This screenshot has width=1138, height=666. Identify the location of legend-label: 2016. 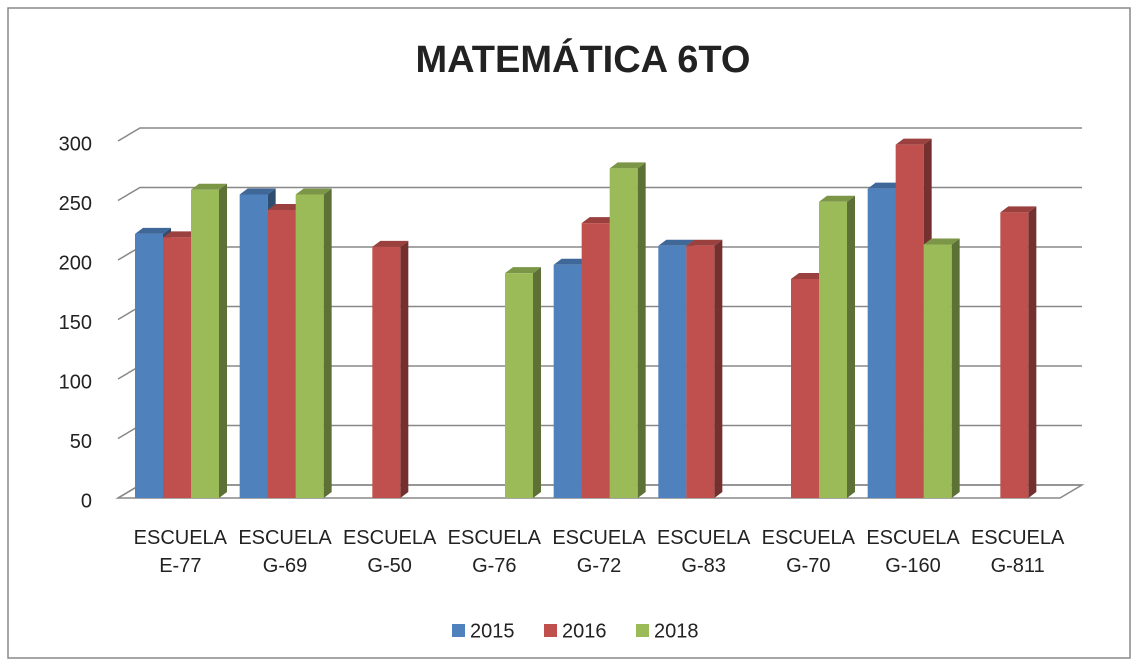
(584, 631).